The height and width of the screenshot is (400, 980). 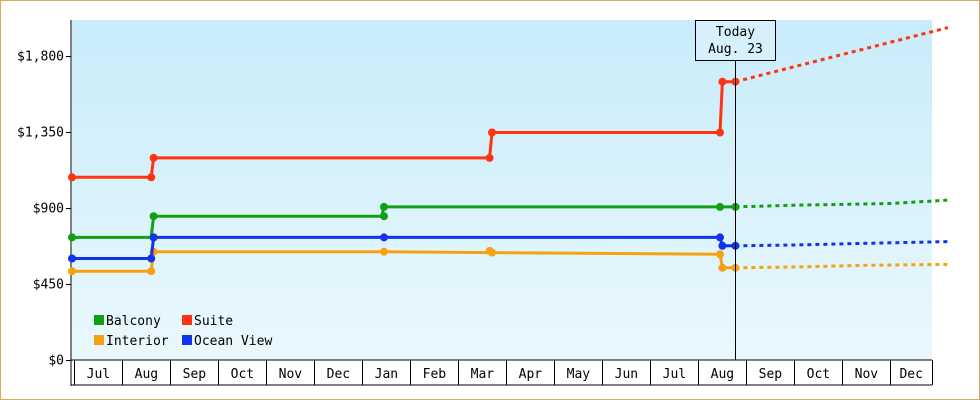 What do you see at coordinates (213, 321) in the screenshot?
I see `legend-label-suite: Suite` at bounding box center [213, 321].